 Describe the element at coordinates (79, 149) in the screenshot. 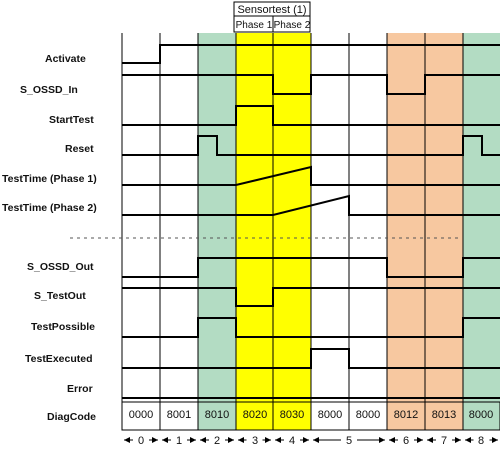

I see `signal-label-reset: Reset` at that location.